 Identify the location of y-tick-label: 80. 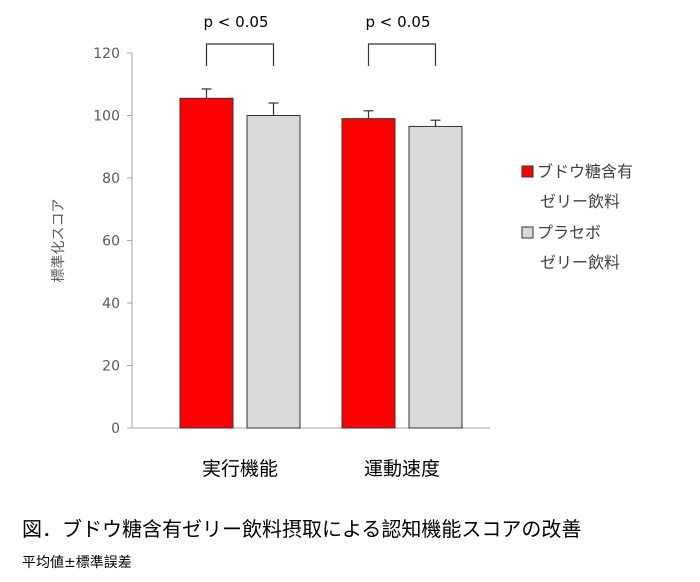
(111, 179).